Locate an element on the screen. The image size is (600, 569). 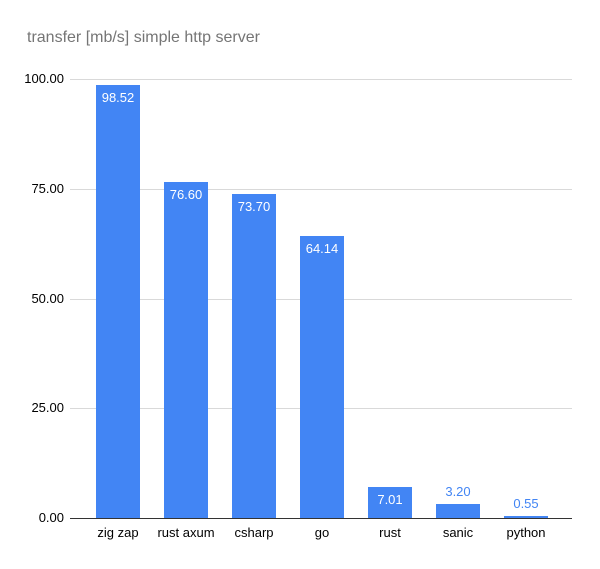
bar-rust is located at coordinates (390, 502).